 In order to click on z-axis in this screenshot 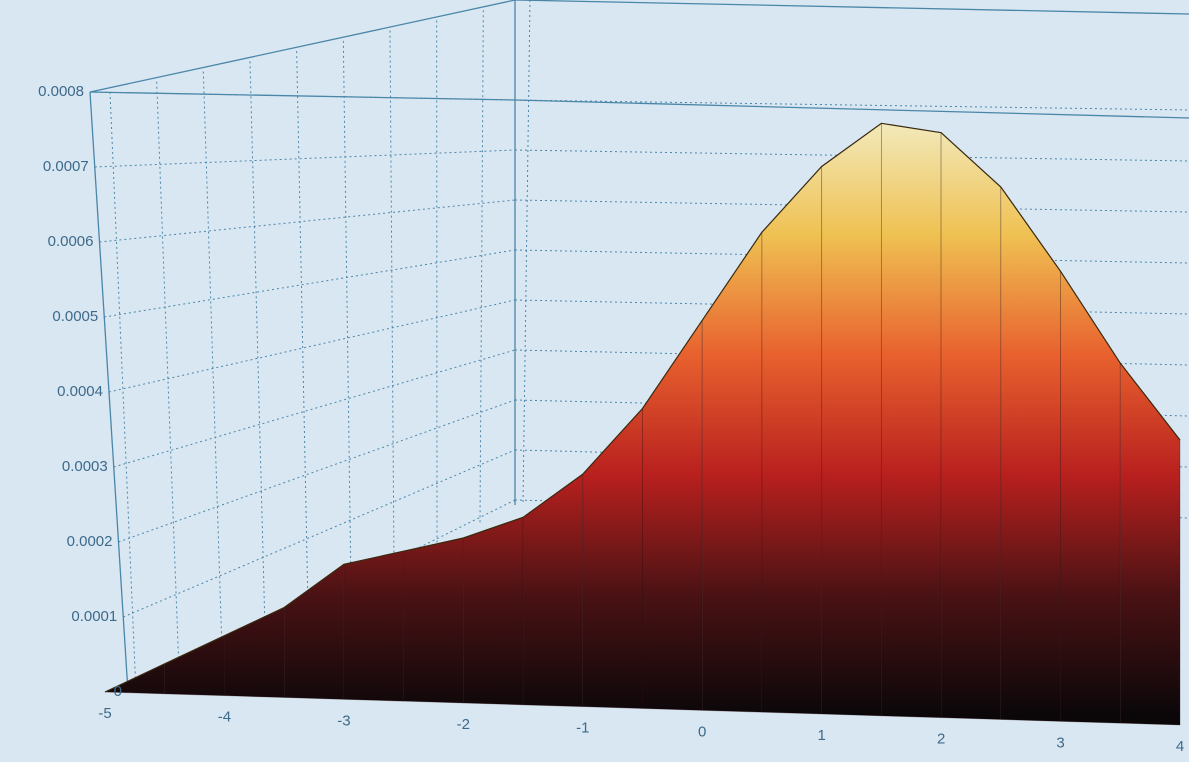, I will do `click(109, 392)`.